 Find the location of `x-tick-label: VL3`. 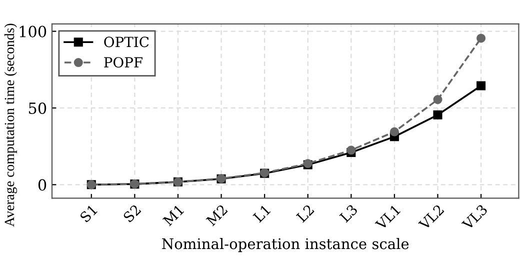

x-tick-label: VL3 is located at coordinates (474, 217).